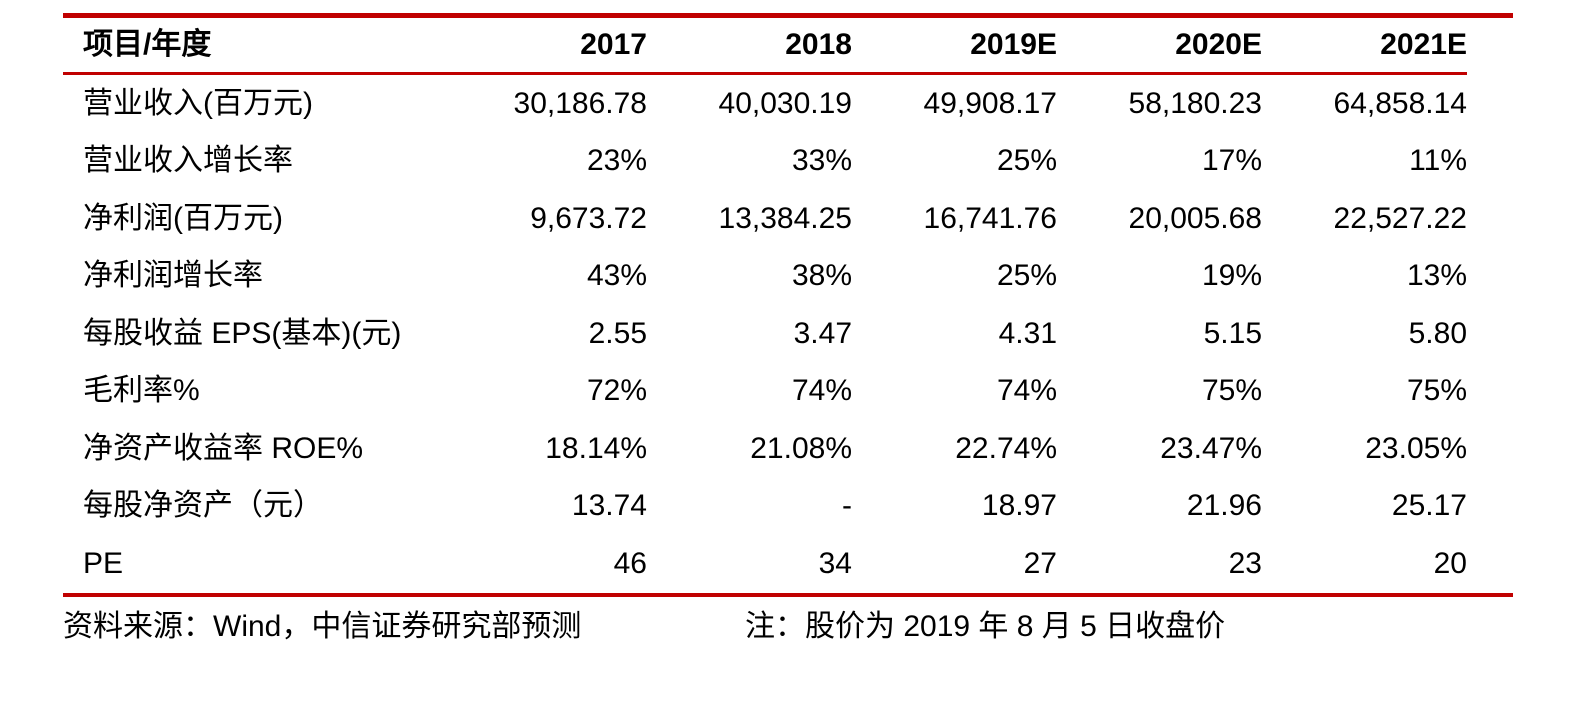  What do you see at coordinates (203, 506) in the screenshot?
I see `row-label: 每股净资产（元）` at bounding box center [203, 506].